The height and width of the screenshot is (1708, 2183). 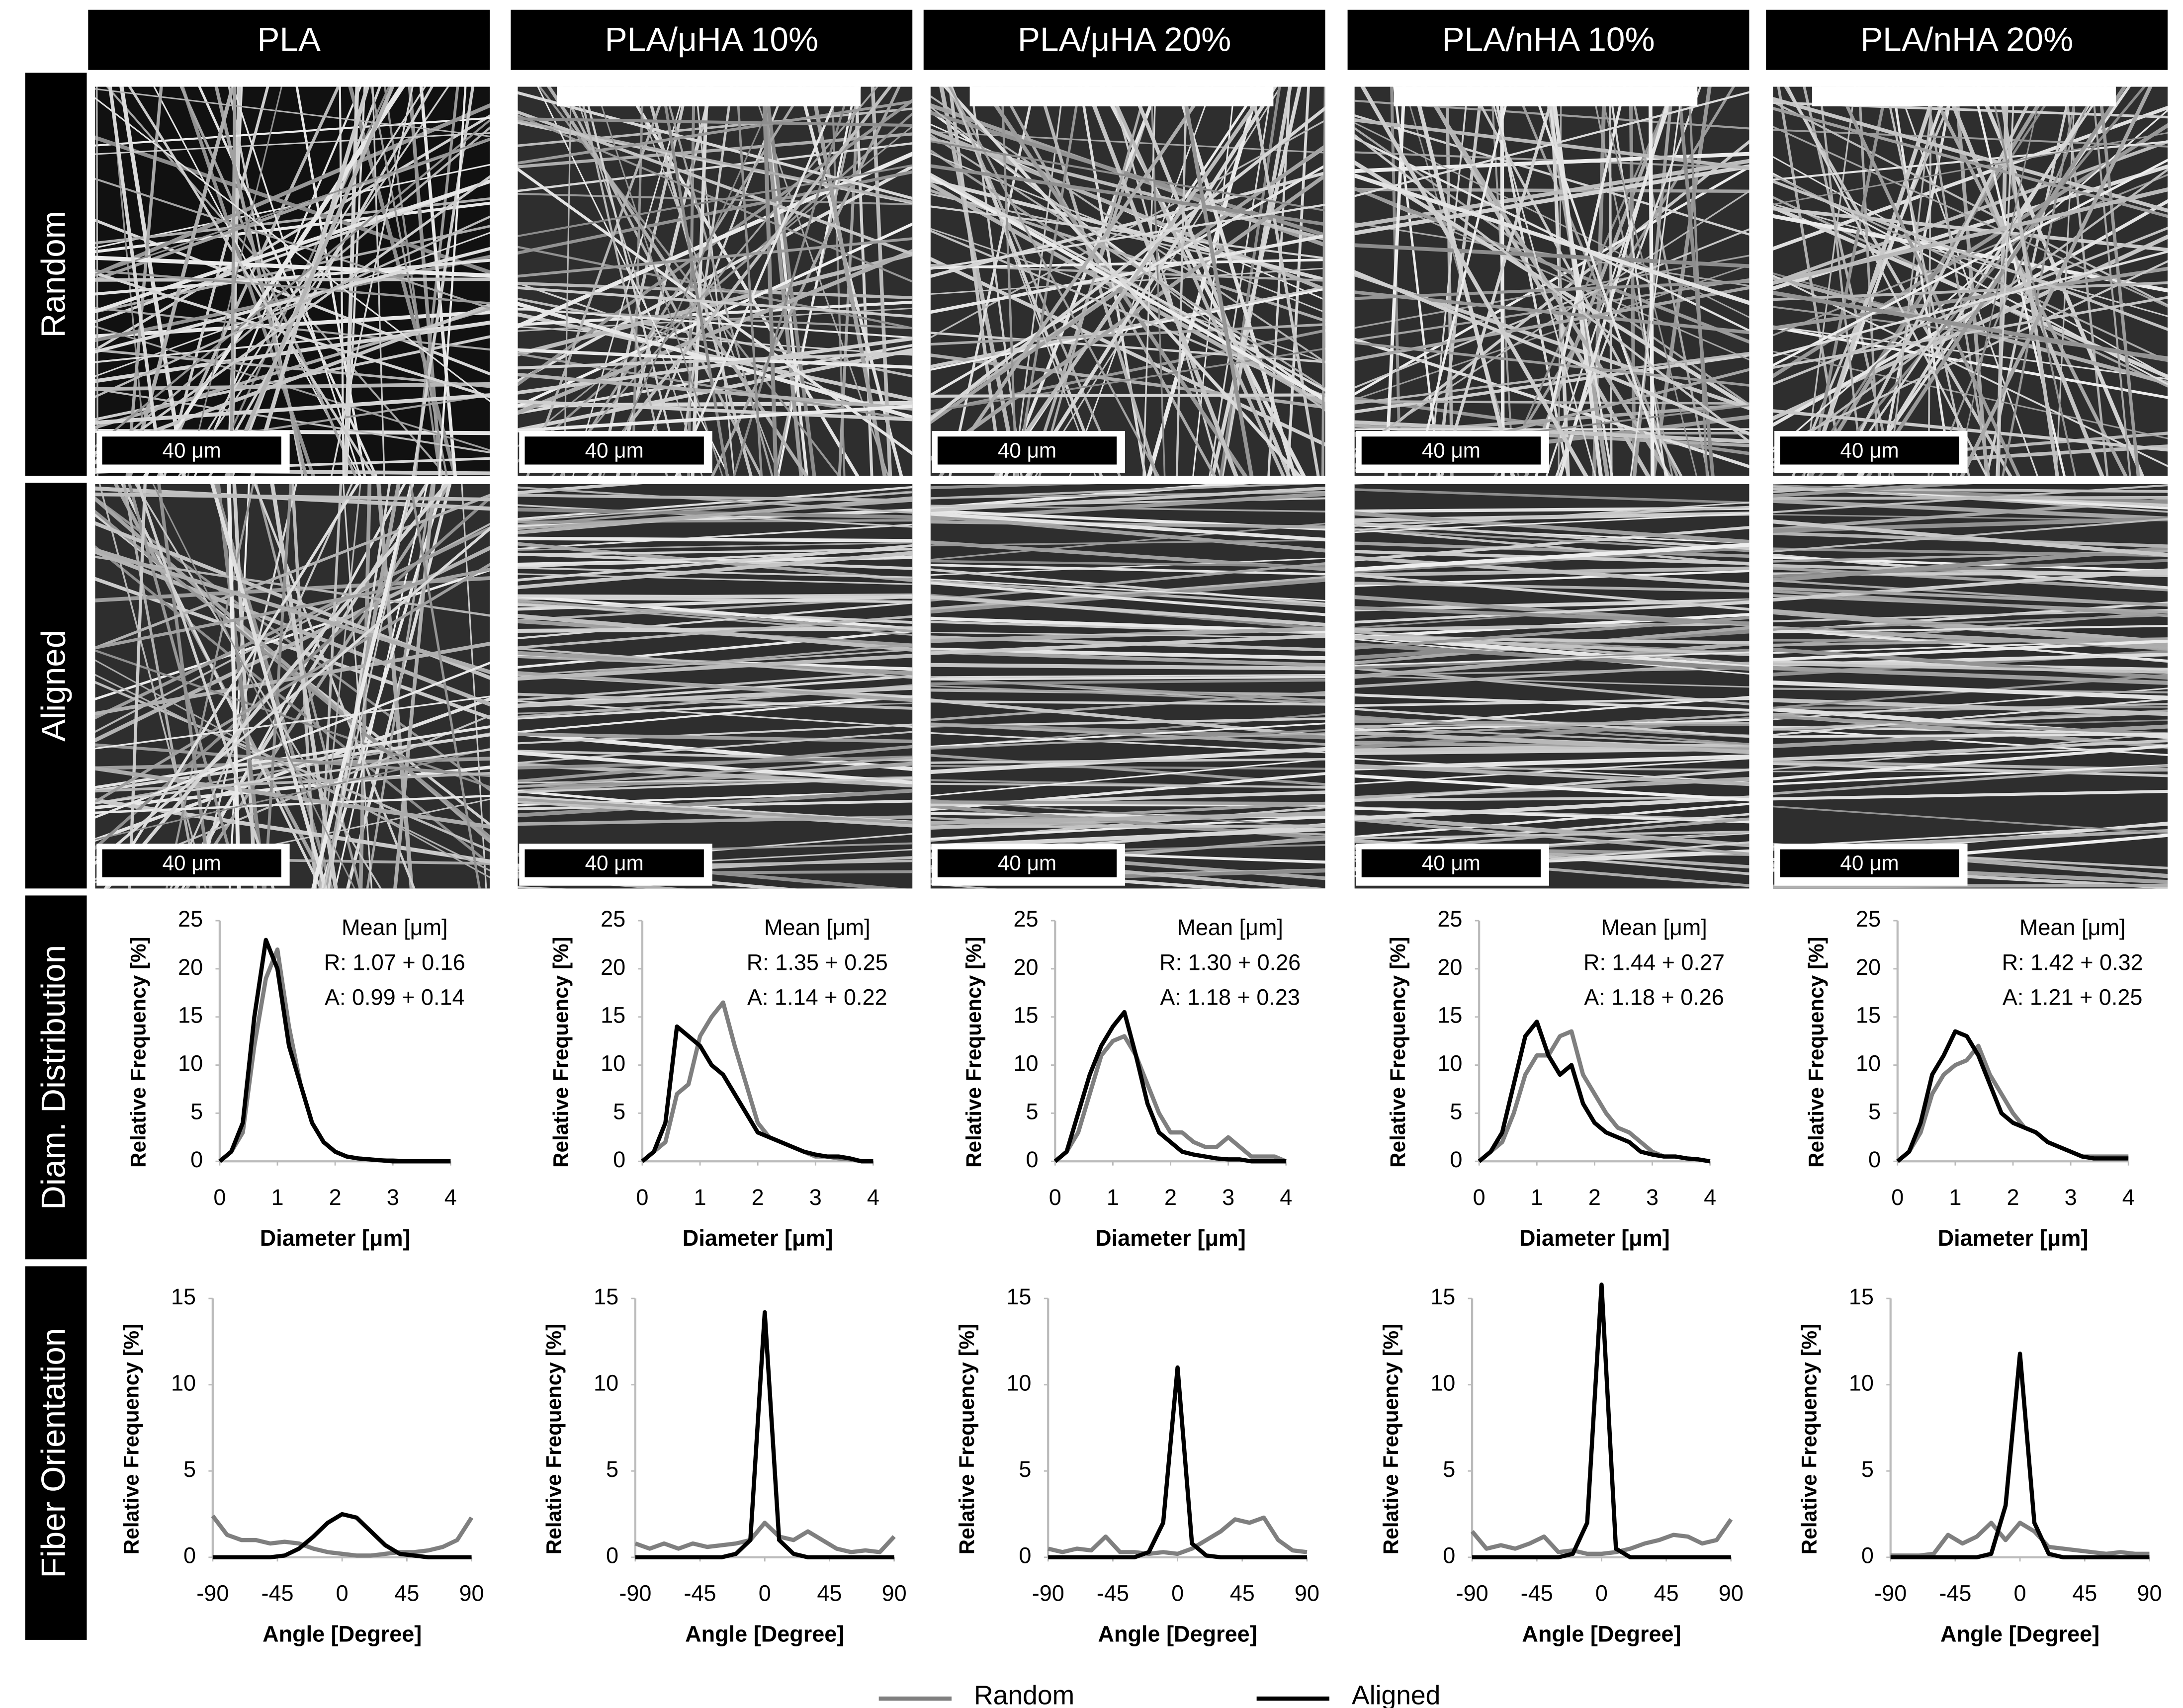 What do you see at coordinates (2150, 1593) in the screenshot?
I see `x-tick-label: 90` at bounding box center [2150, 1593].